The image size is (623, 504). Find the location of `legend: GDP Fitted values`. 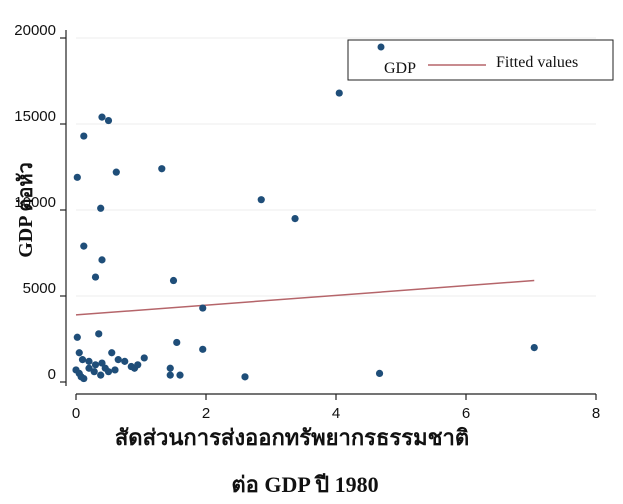

legend: GDP Fitted values is located at coordinates (480, 60).